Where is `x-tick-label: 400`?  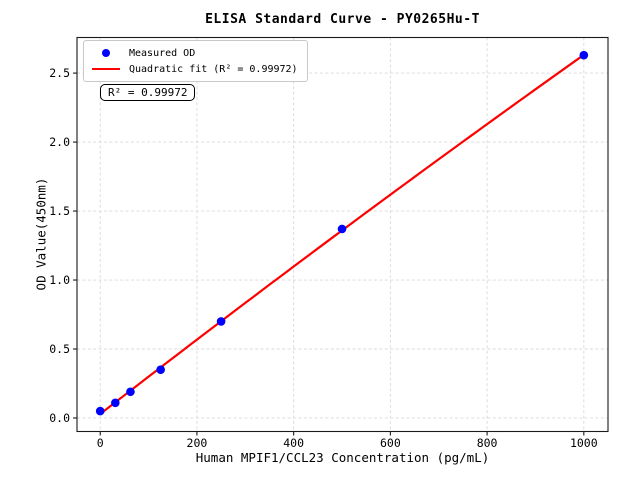
x-tick-label: 400 is located at coordinates (294, 443).